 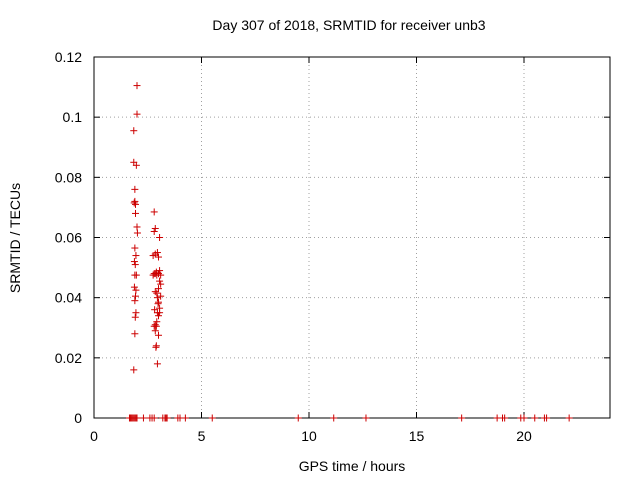 What do you see at coordinates (68, 298) in the screenshot?
I see `y-tick-label: 0.04` at bounding box center [68, 298].